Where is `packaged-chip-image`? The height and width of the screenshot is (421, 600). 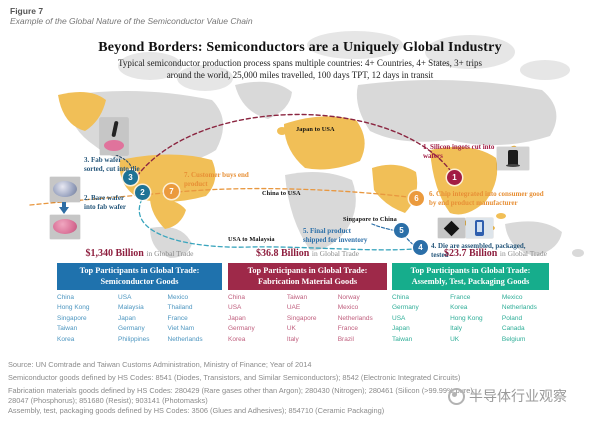
packaged-chip-image is located at coordinates (451, 228).